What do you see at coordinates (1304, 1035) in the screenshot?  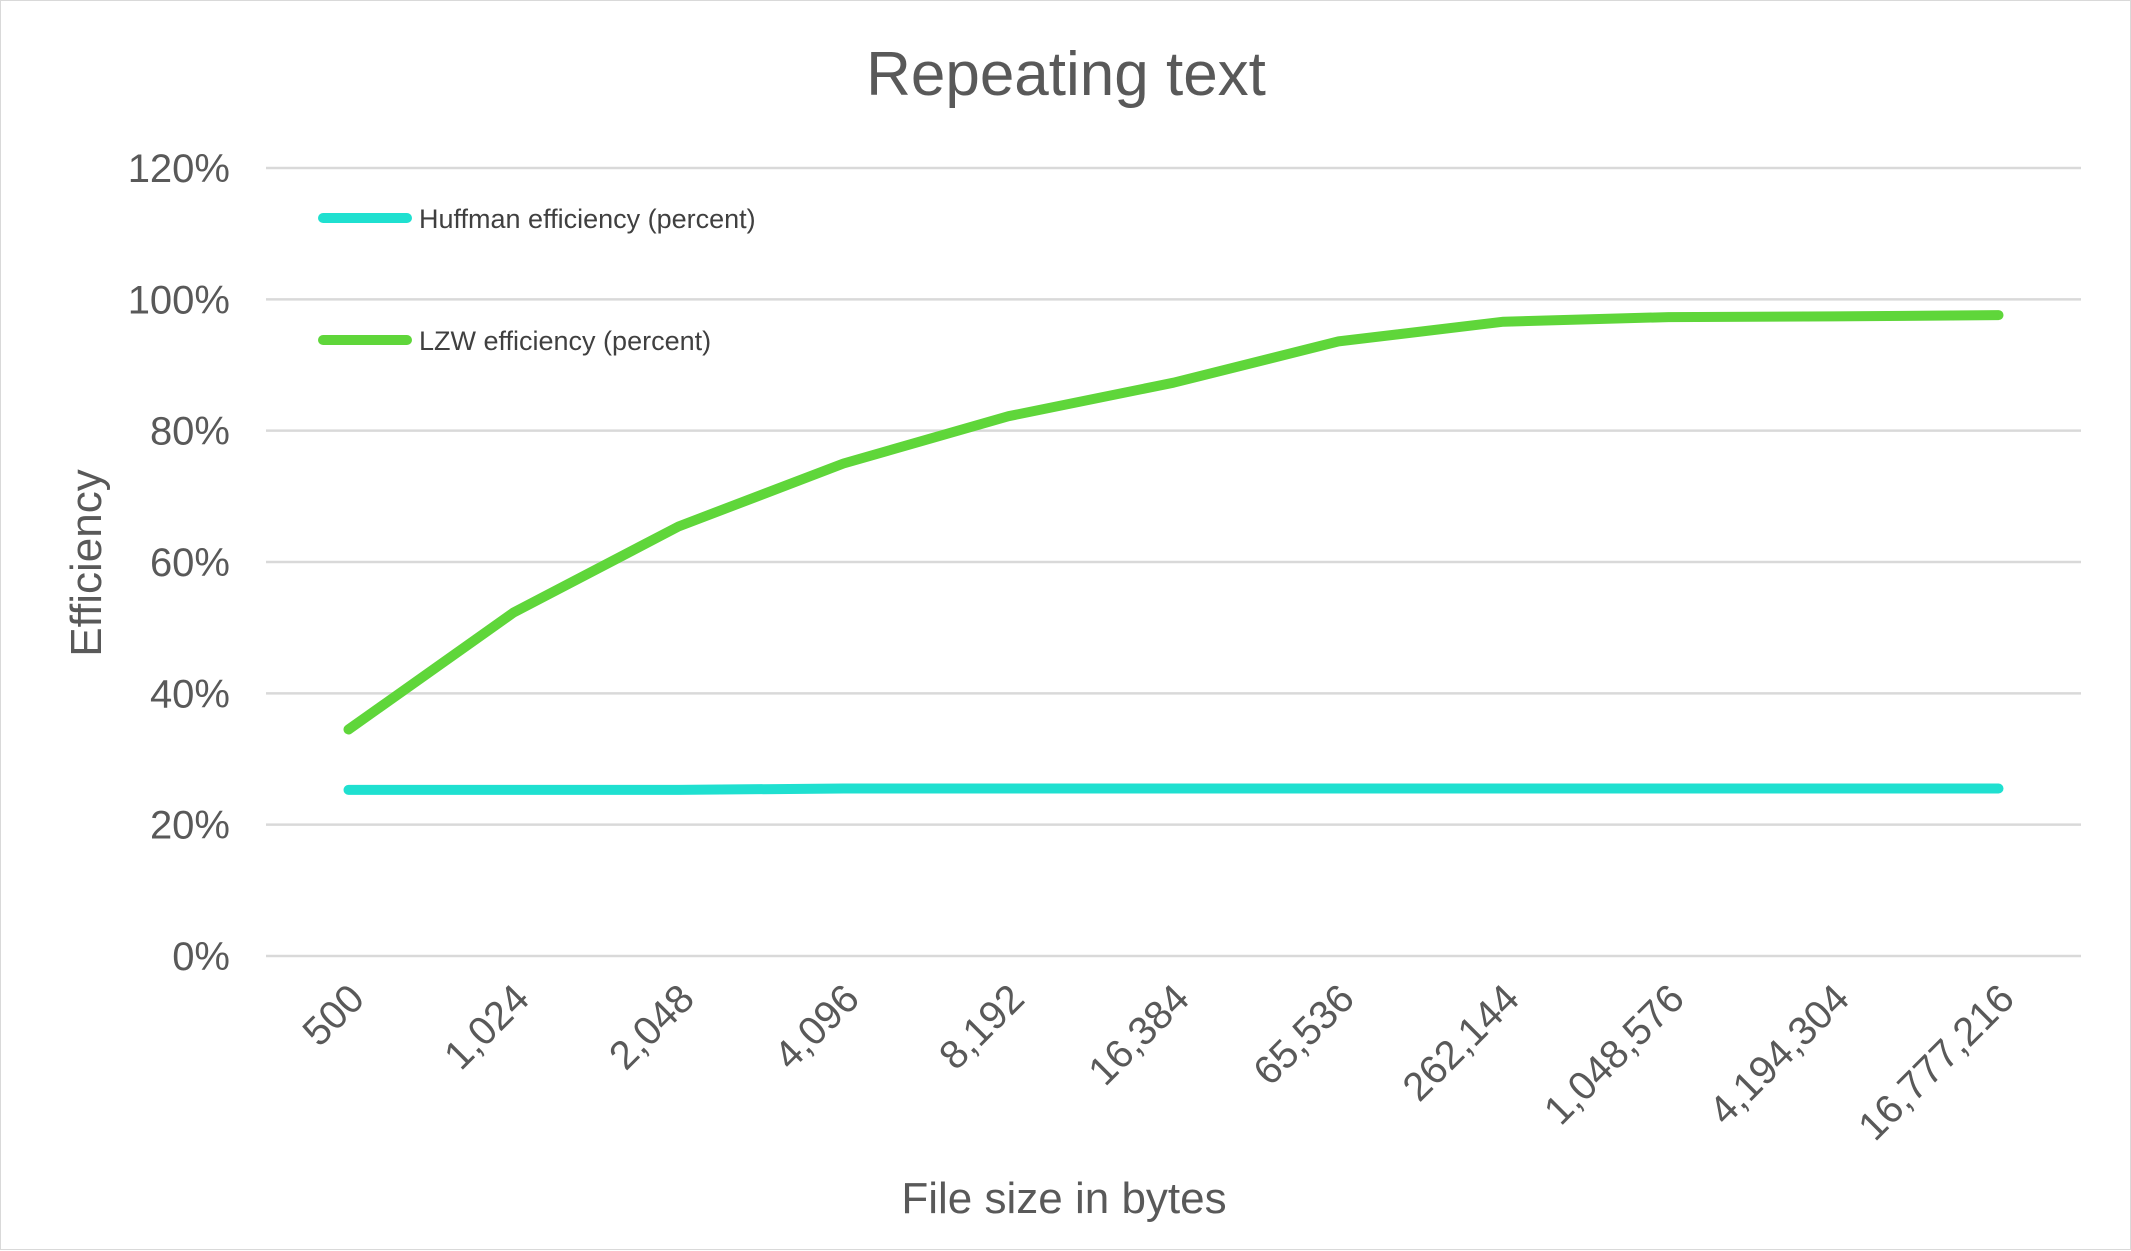 I see `x-tick-label: 65,536` at bounding box center [1304, 1035].